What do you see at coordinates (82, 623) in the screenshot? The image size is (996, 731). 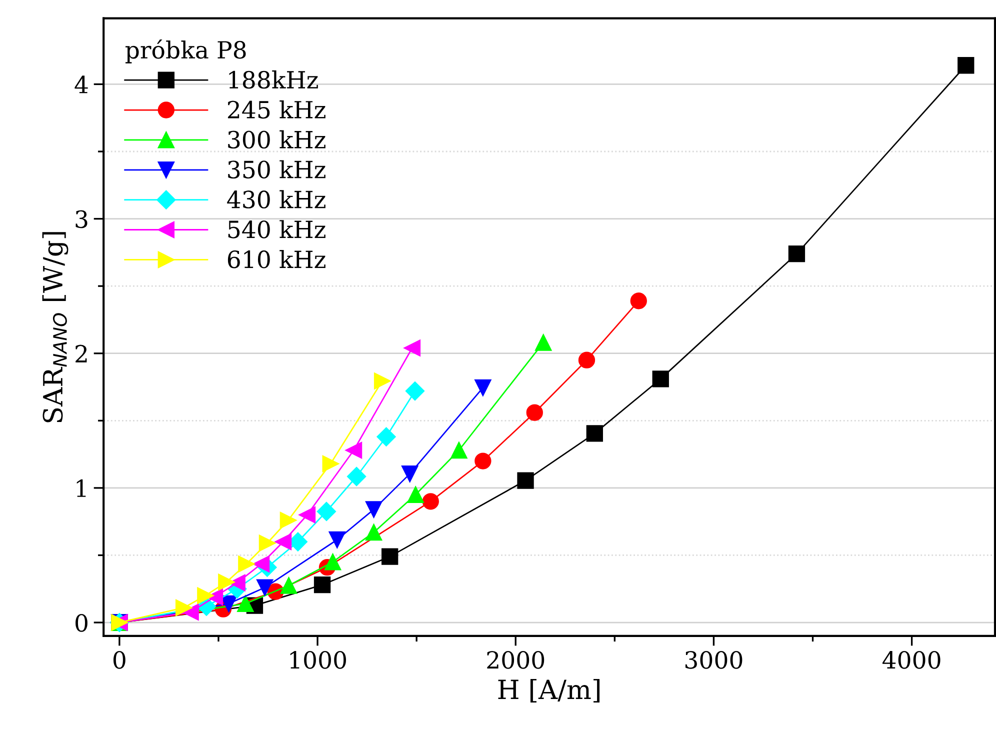 I see `y-tick-label: 0` at bounding box center [82, 623].